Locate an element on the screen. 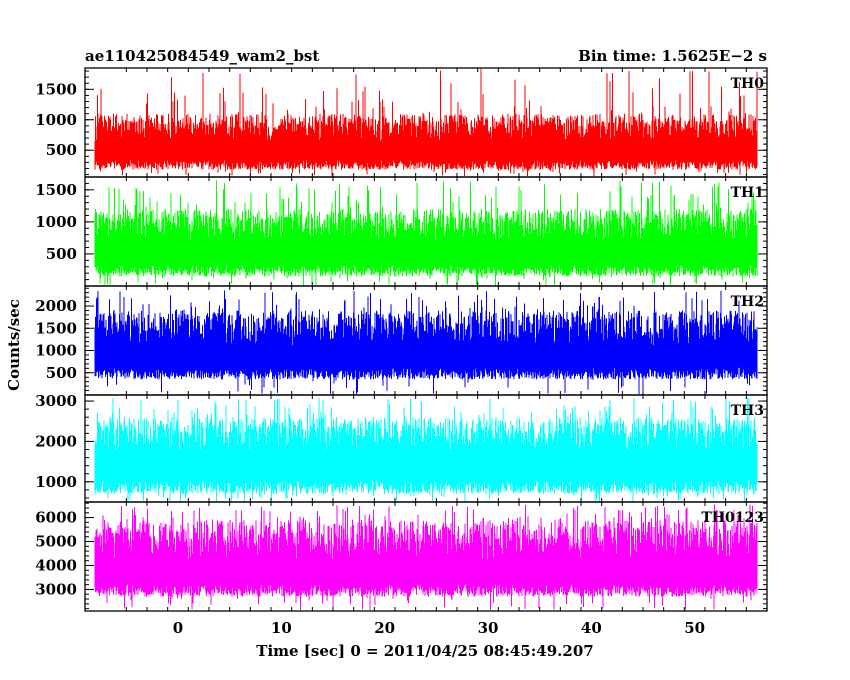  bin-time-label: Bin time: 1.5625E−2 s is located at coordinates (672, 56).